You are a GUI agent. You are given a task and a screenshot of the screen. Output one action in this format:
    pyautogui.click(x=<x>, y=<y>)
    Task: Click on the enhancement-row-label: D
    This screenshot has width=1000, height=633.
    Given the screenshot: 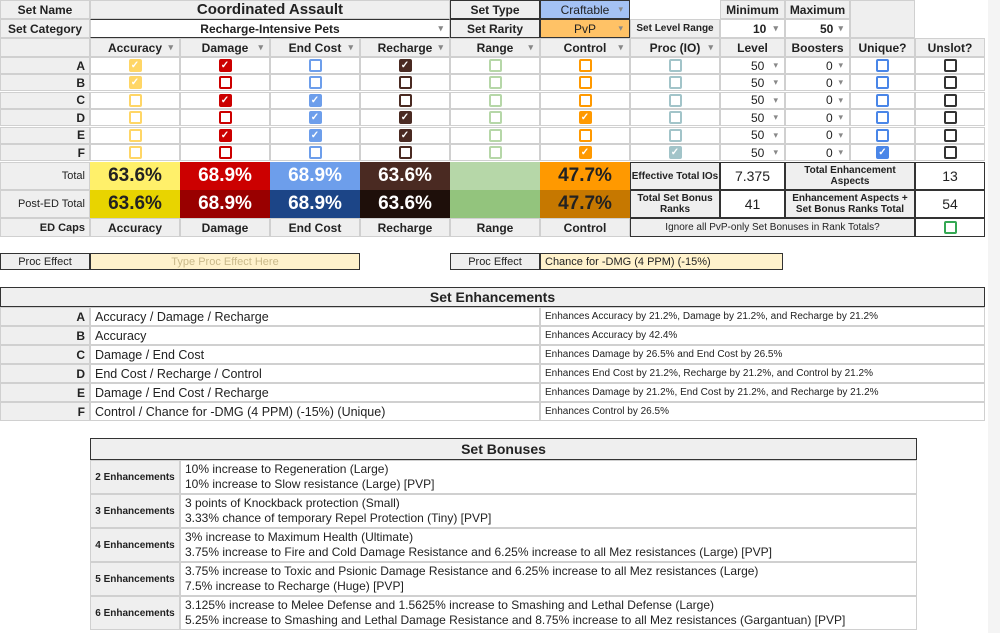 What is the action you would take?
    pyautogui.click(x=45, y=373)
    